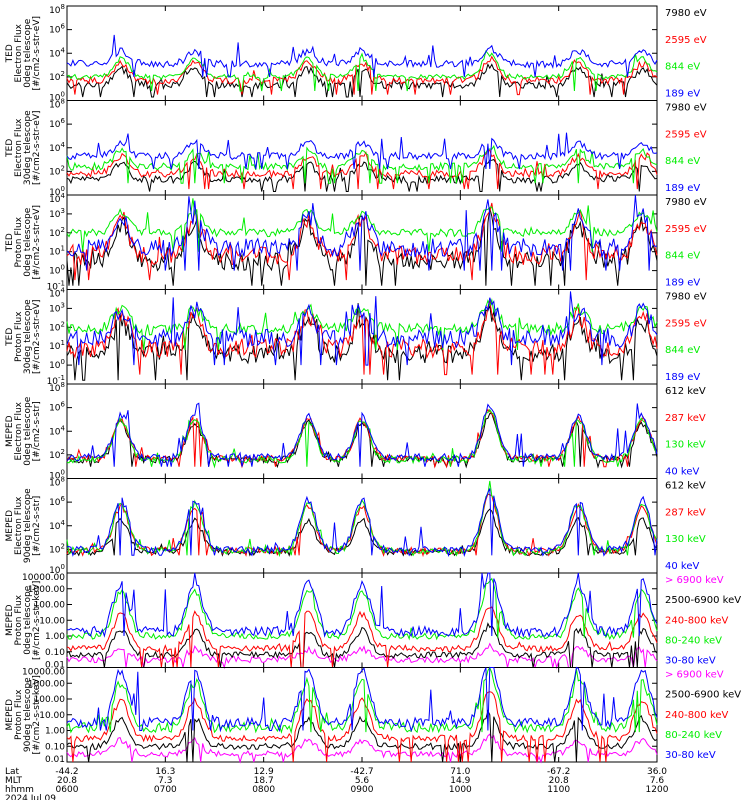 Image resolution: width=750 pixels, height=800 pixels. Describe the element at coordinates (12, 772) in the screenshot. I see `x-row-label: Lat` at that location.